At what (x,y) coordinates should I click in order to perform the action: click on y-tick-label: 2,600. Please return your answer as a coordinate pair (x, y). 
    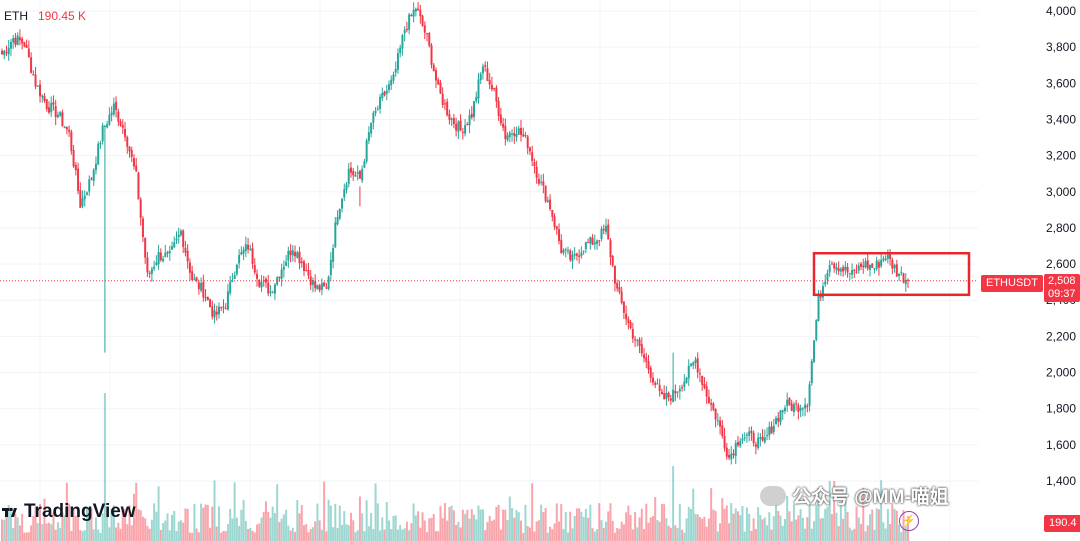
    Looking at the image, I should click on (1061, 264).